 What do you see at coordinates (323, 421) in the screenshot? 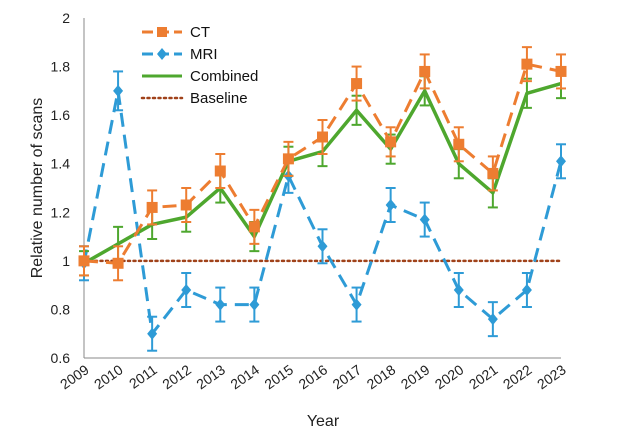
I see `x-axis-title: Year` at bounding box center [323, 421].